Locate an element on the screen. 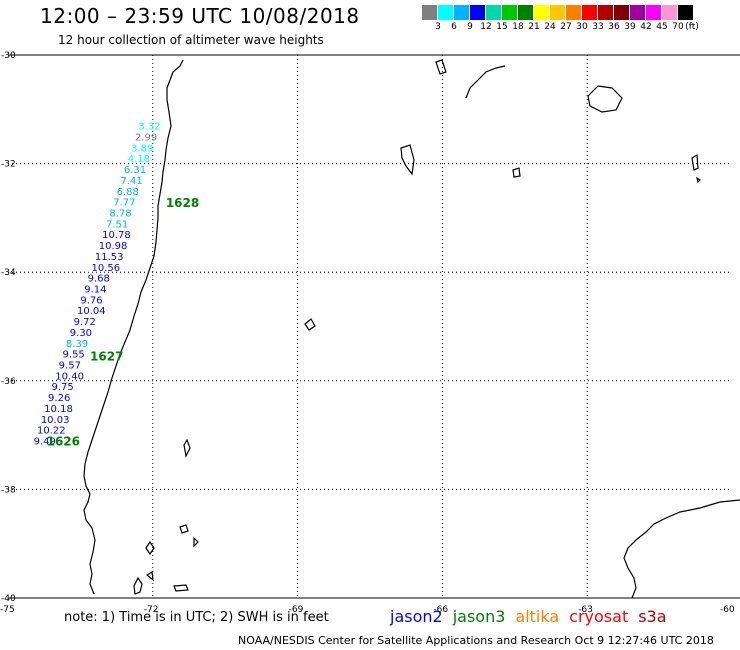 Image resolution: width=740 pixels, height=650 pixels. wave-height-label: 11.53 is located at coordinates (109, 257).